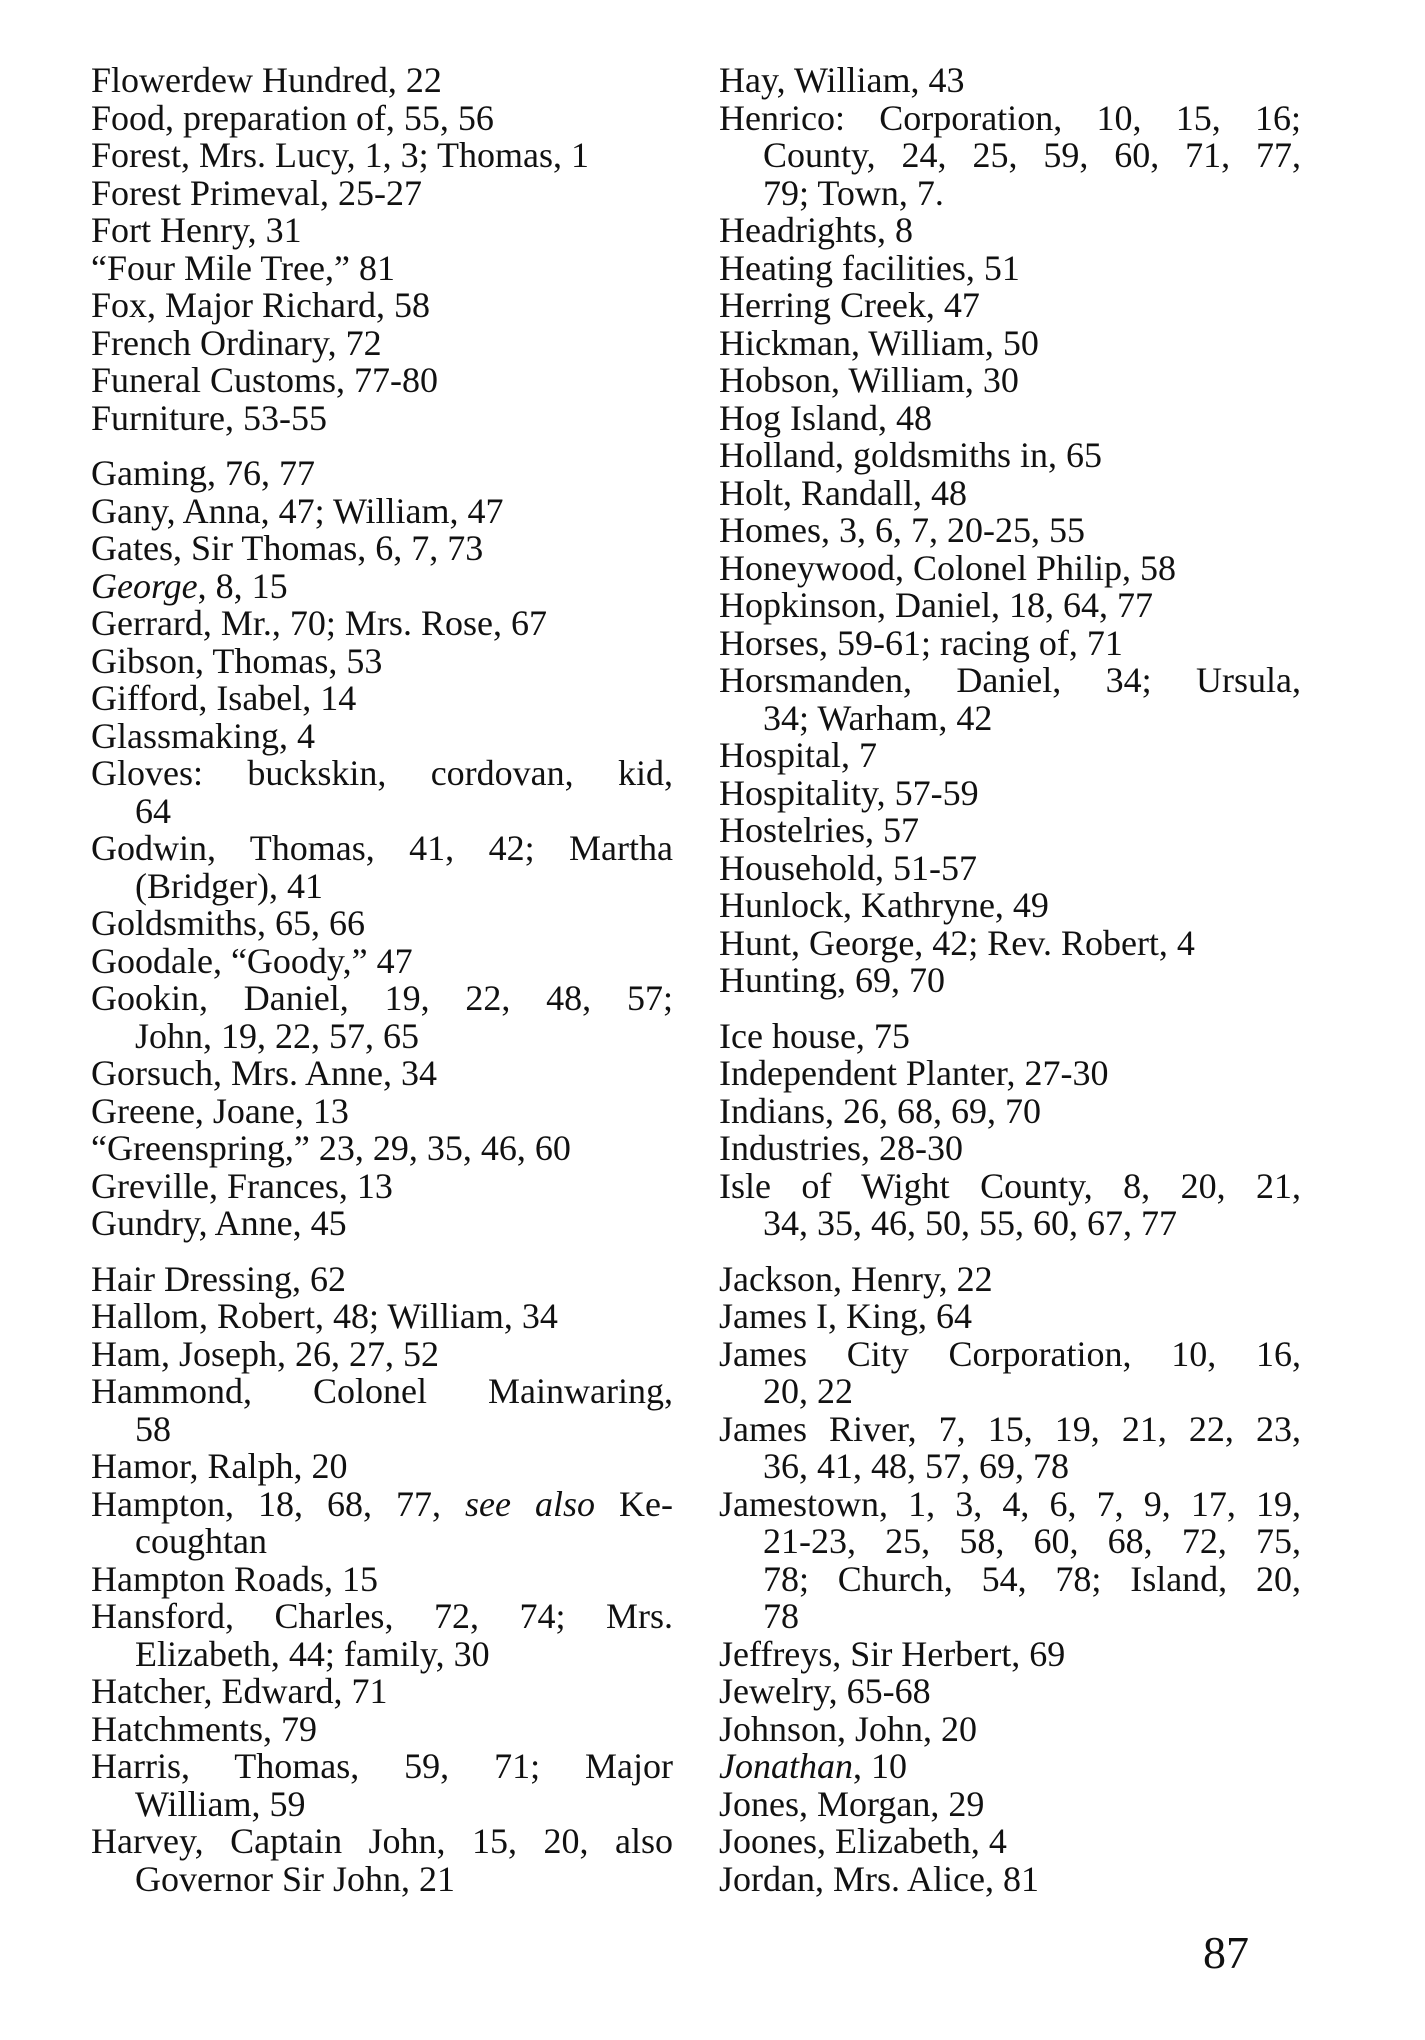 Image resolution: width=1425 pixels, height=2040 pixels. Describe the element at coordinates (382, 1841) in the screenshot. I see `entry-line: Harvey, Captain John, 15, 20, also` at that location.